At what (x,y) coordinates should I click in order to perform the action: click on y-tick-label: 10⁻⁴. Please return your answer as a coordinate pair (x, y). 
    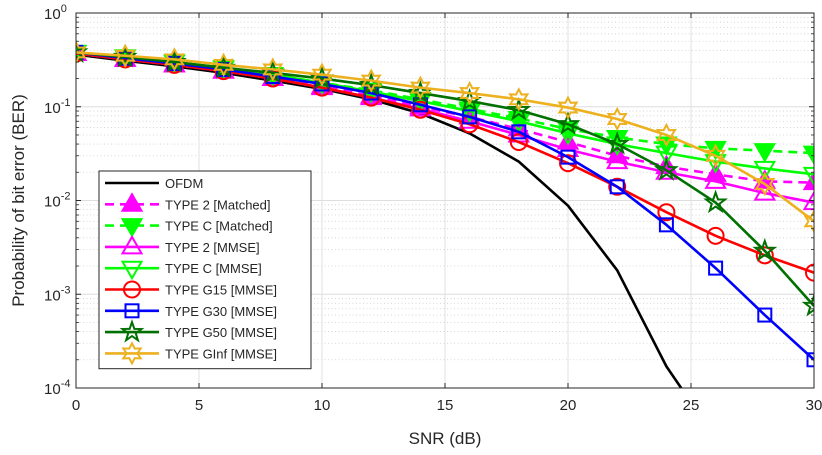
    Looking at the image, I should click on (57, 388).